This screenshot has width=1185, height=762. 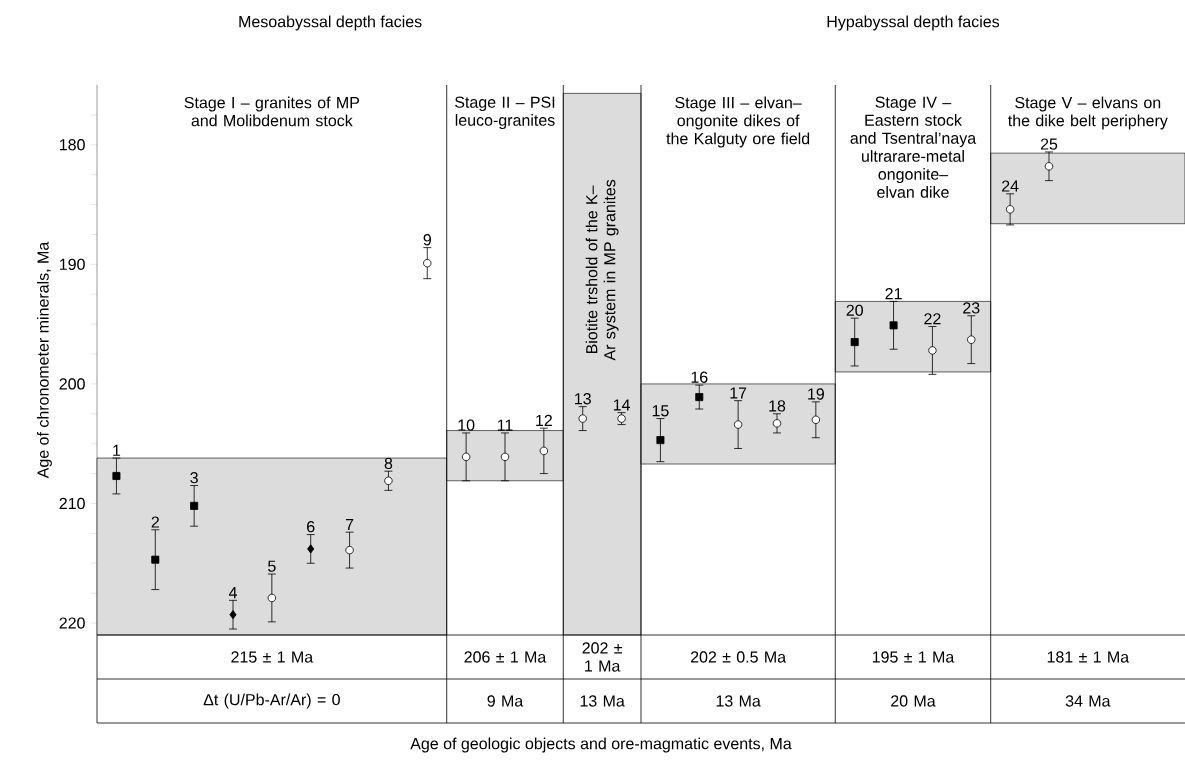 What do you see at coordinates (427, 240) in the screenshot?
I see `x-tick-label: 9` at bounding box center [427, 240].